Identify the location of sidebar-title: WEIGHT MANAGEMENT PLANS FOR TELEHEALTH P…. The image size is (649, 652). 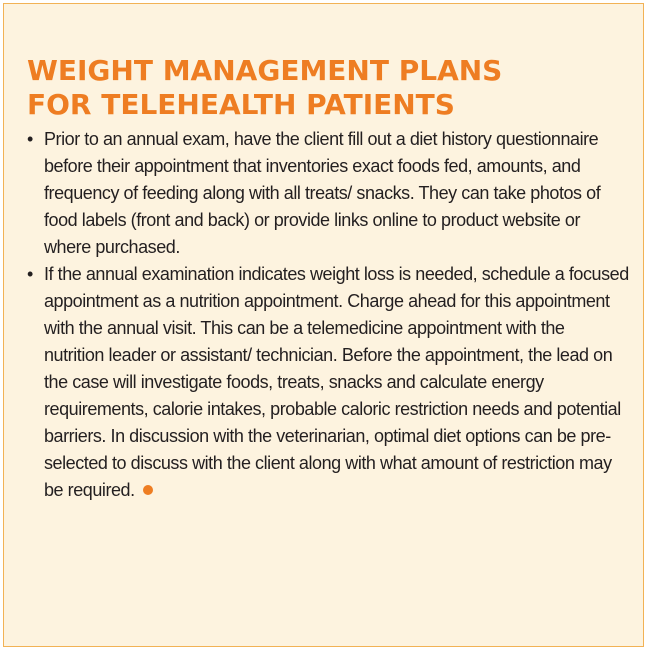
(328, 88).